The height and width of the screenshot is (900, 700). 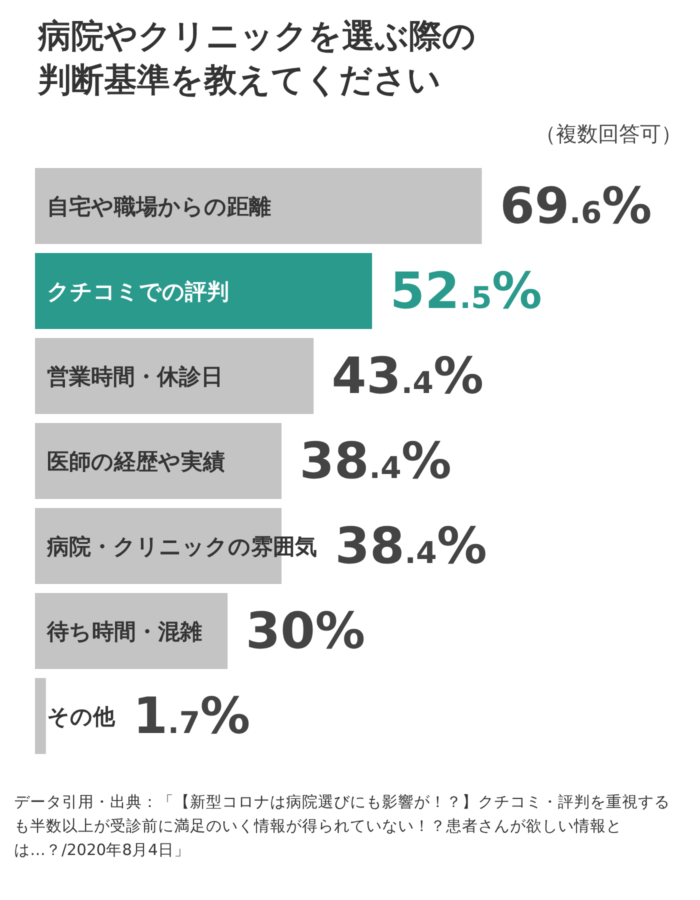 I want to click on y-tick-label: その他, so click(x=81, y=717).